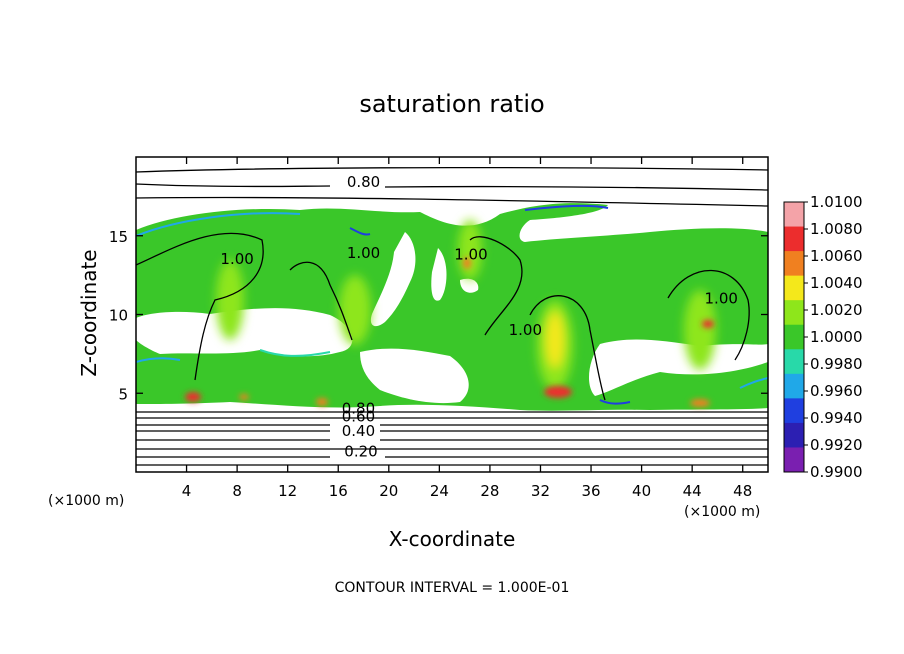 The width and height of the screenshot is (904, 654). What do you see at coordinates (836, 256) in the screenshot?
I see `colorbar-label: 1.0060` at bounding box center [836, 256].